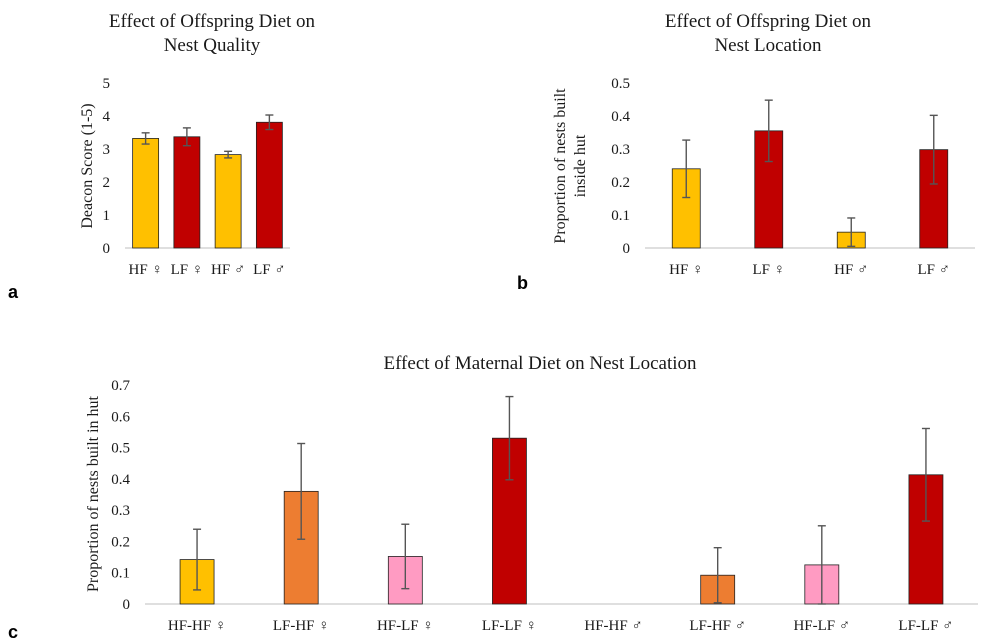  Describe the element at coordinates (768, 45) in the screenshot. I see `chart-title-line: Nest Location` at that location.